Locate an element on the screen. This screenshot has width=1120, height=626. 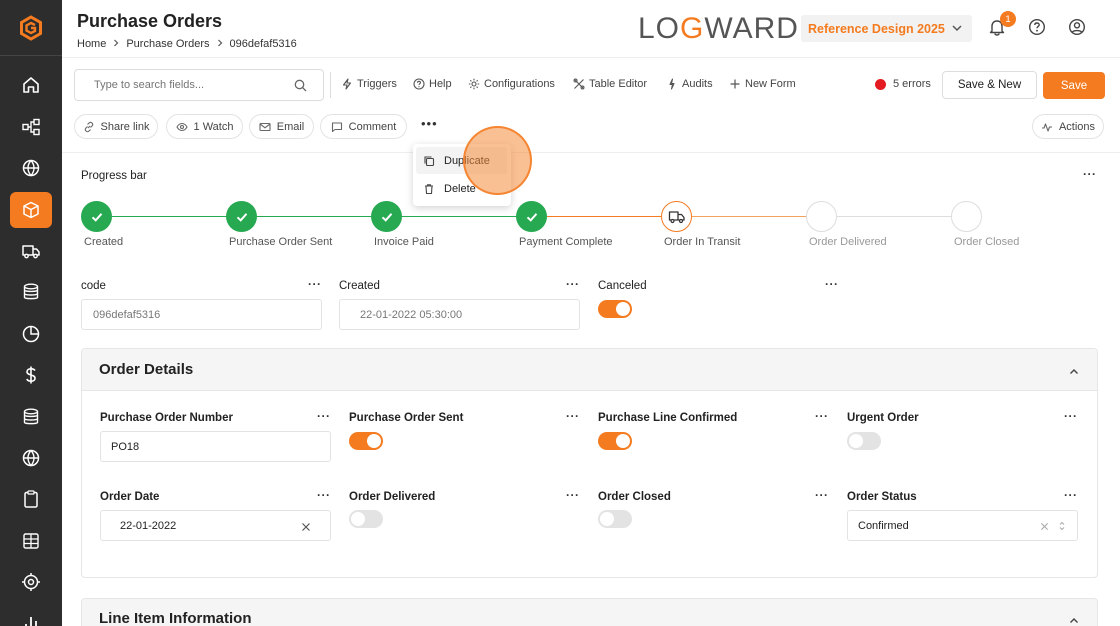
nav-tasks is located at coordinates (31, 499).